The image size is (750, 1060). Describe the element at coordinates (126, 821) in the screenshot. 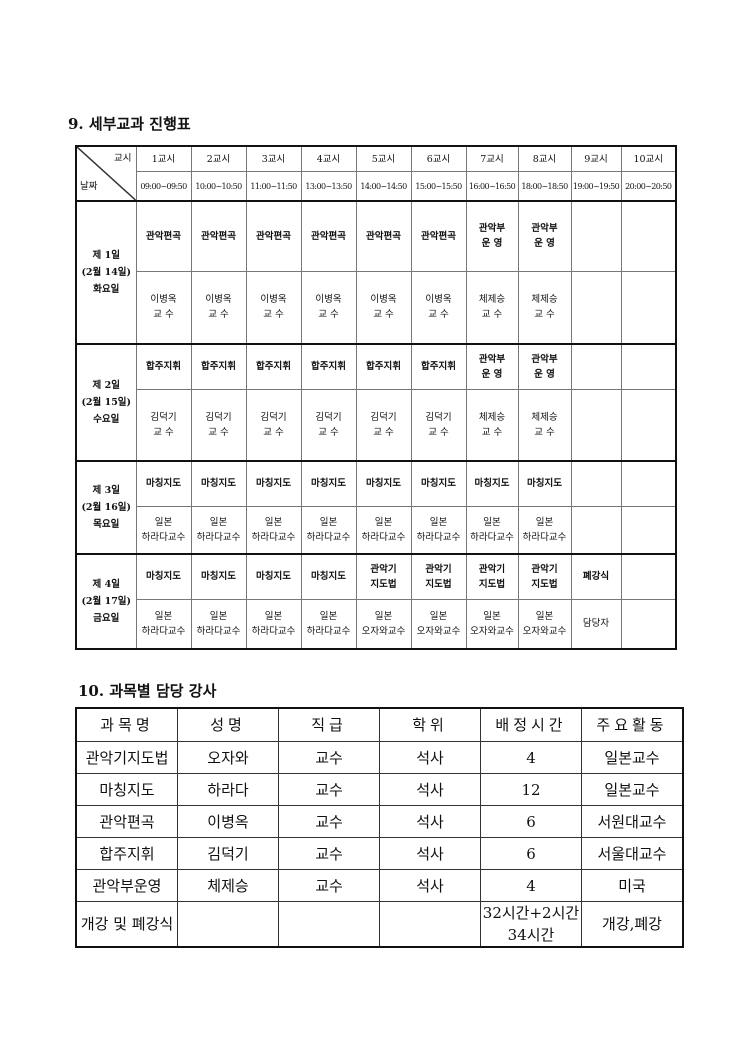

I see `table-cell: 관악편곡` at that location.